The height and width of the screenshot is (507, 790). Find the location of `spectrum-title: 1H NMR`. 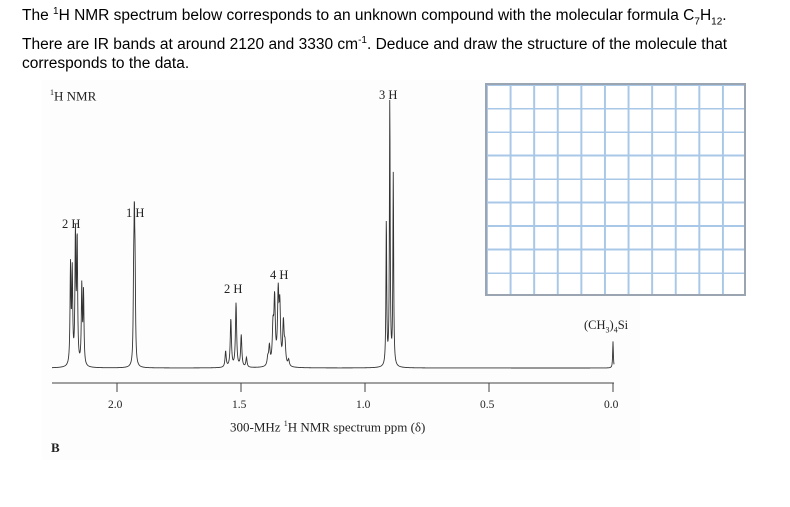

spectrum-title: 1H NMR is located at coordinates (73, 96).